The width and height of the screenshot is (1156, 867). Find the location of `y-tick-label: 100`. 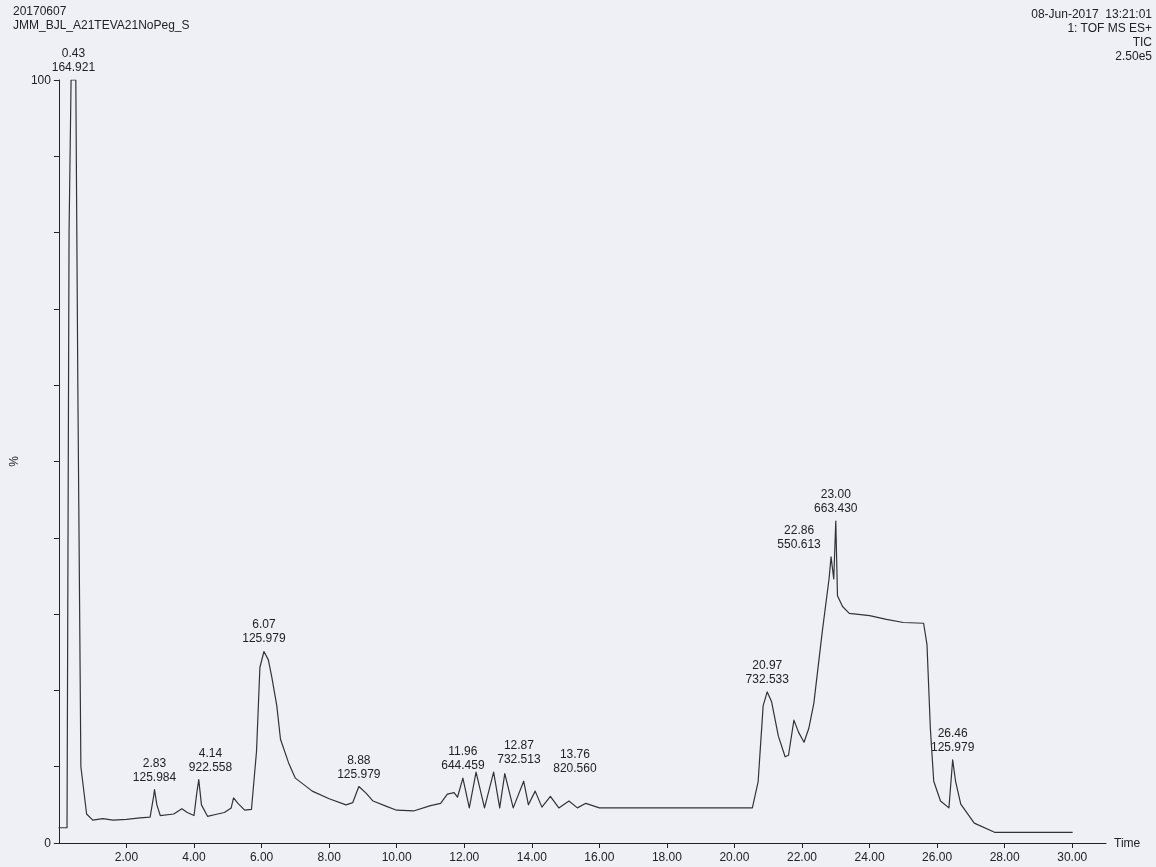

y-tick-label: 100 is located at coordinates (41, 80).